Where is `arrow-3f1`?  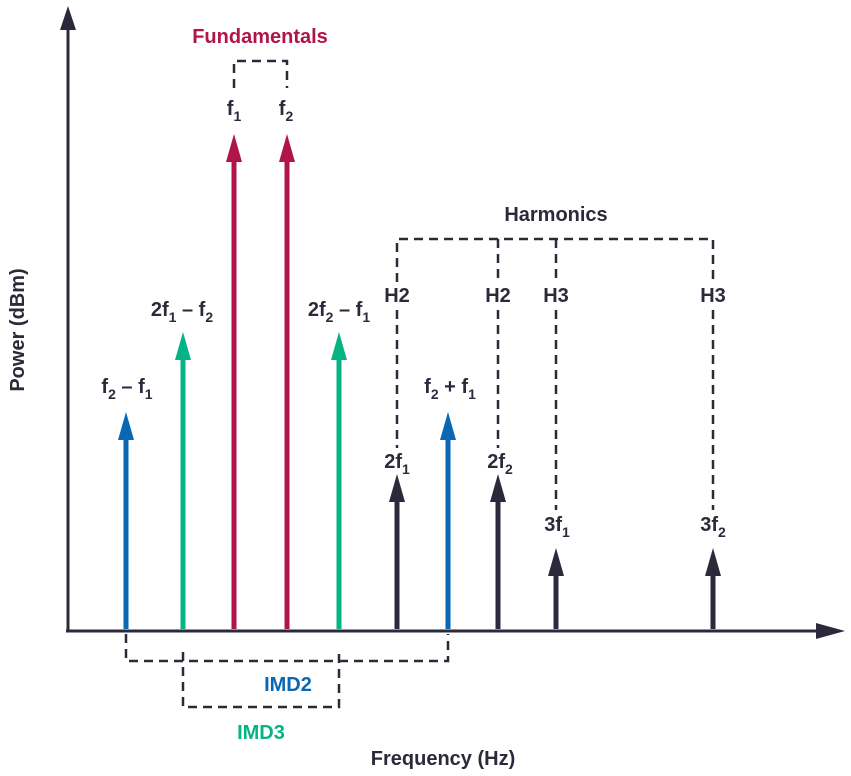
arrow-3f1 is located at coordinates (556, 588).